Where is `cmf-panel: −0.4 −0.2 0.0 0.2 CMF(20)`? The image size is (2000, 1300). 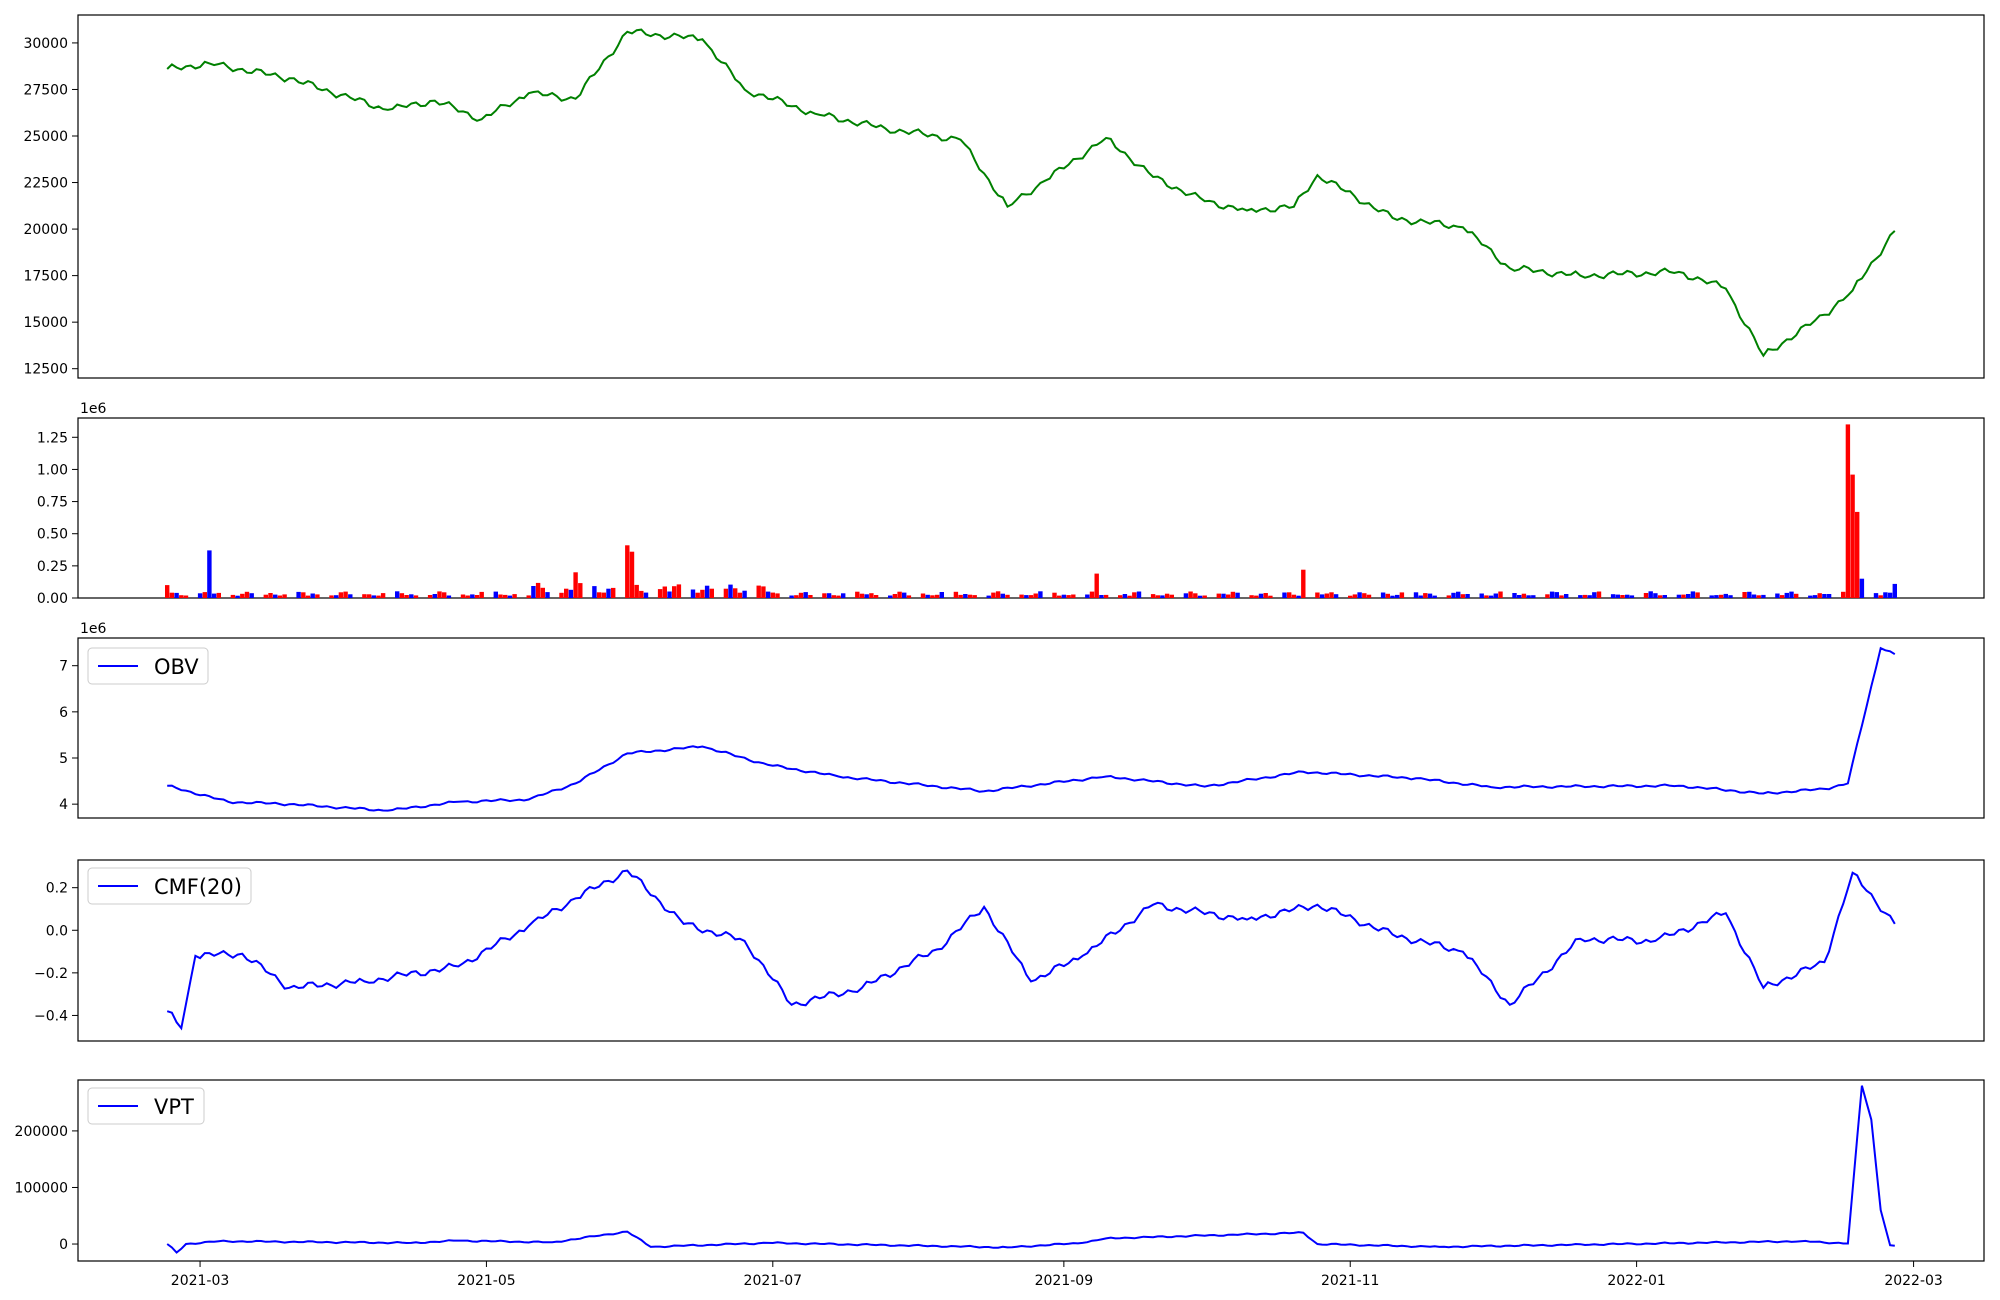 cmf-panel: −0.4 −0.2 0.0 0.2 CMF(20) is located at coordinates (1009, 950).